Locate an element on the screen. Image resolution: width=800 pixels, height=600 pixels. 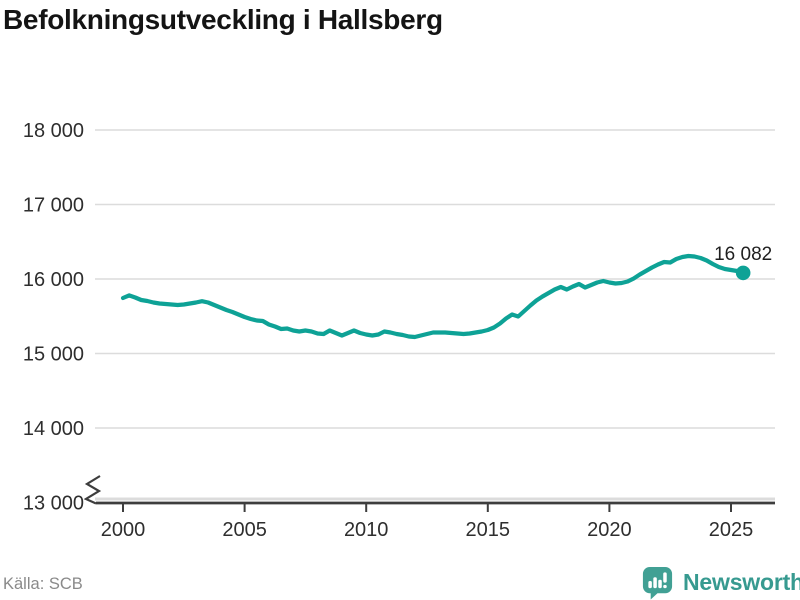
y-tick-label: 18 000 is located at coordinates (53, 131).